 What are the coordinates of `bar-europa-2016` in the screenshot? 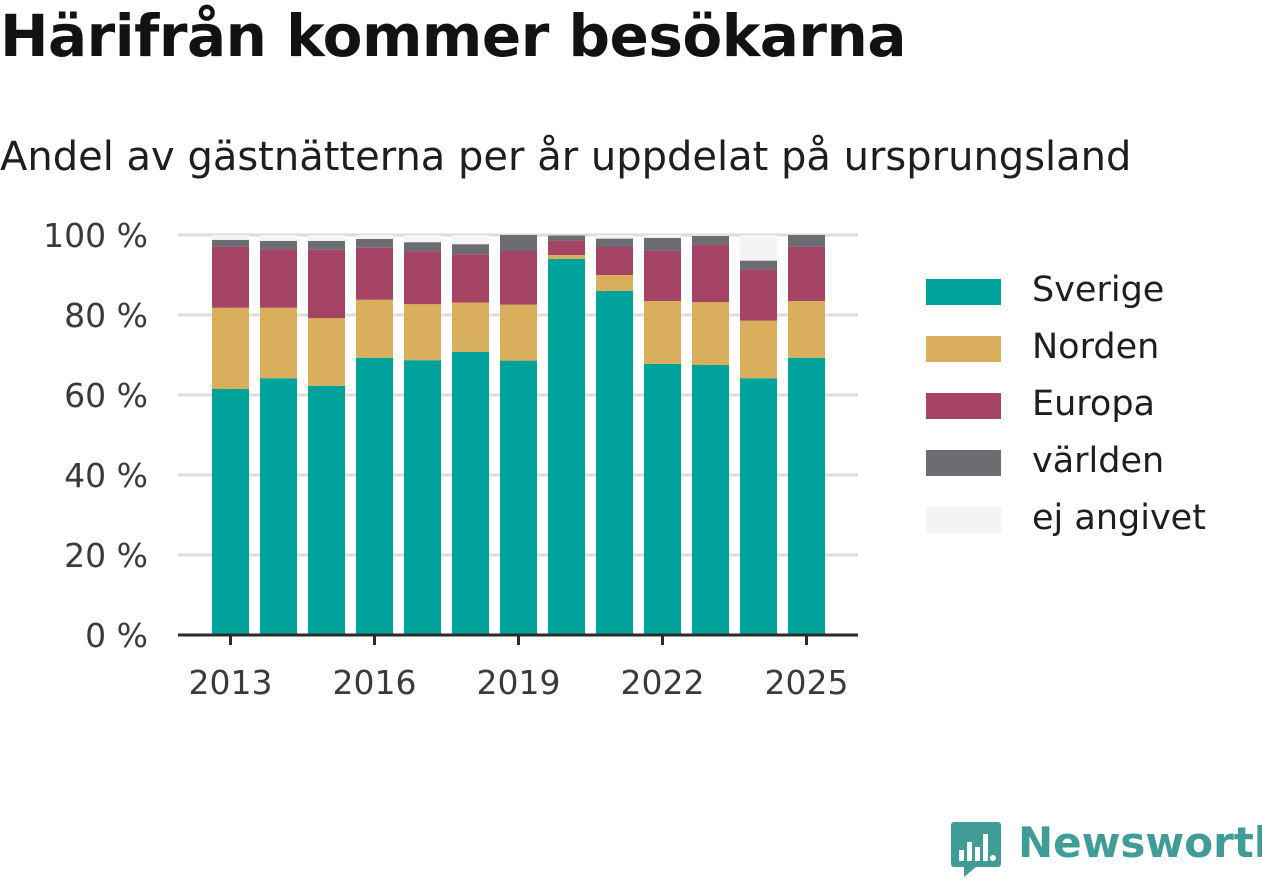 It's located at (374, 273).